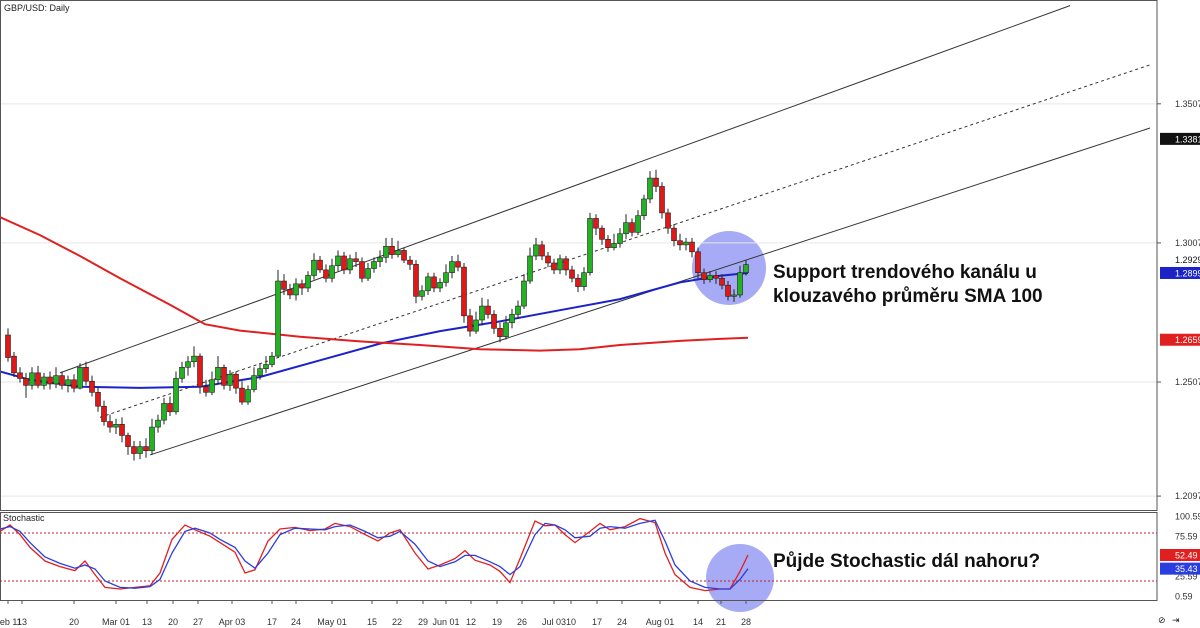  What do you see at coordinates (729, 268) in the screenshot?
I see `highlight-circle-price` at bounding box center [729, 268].